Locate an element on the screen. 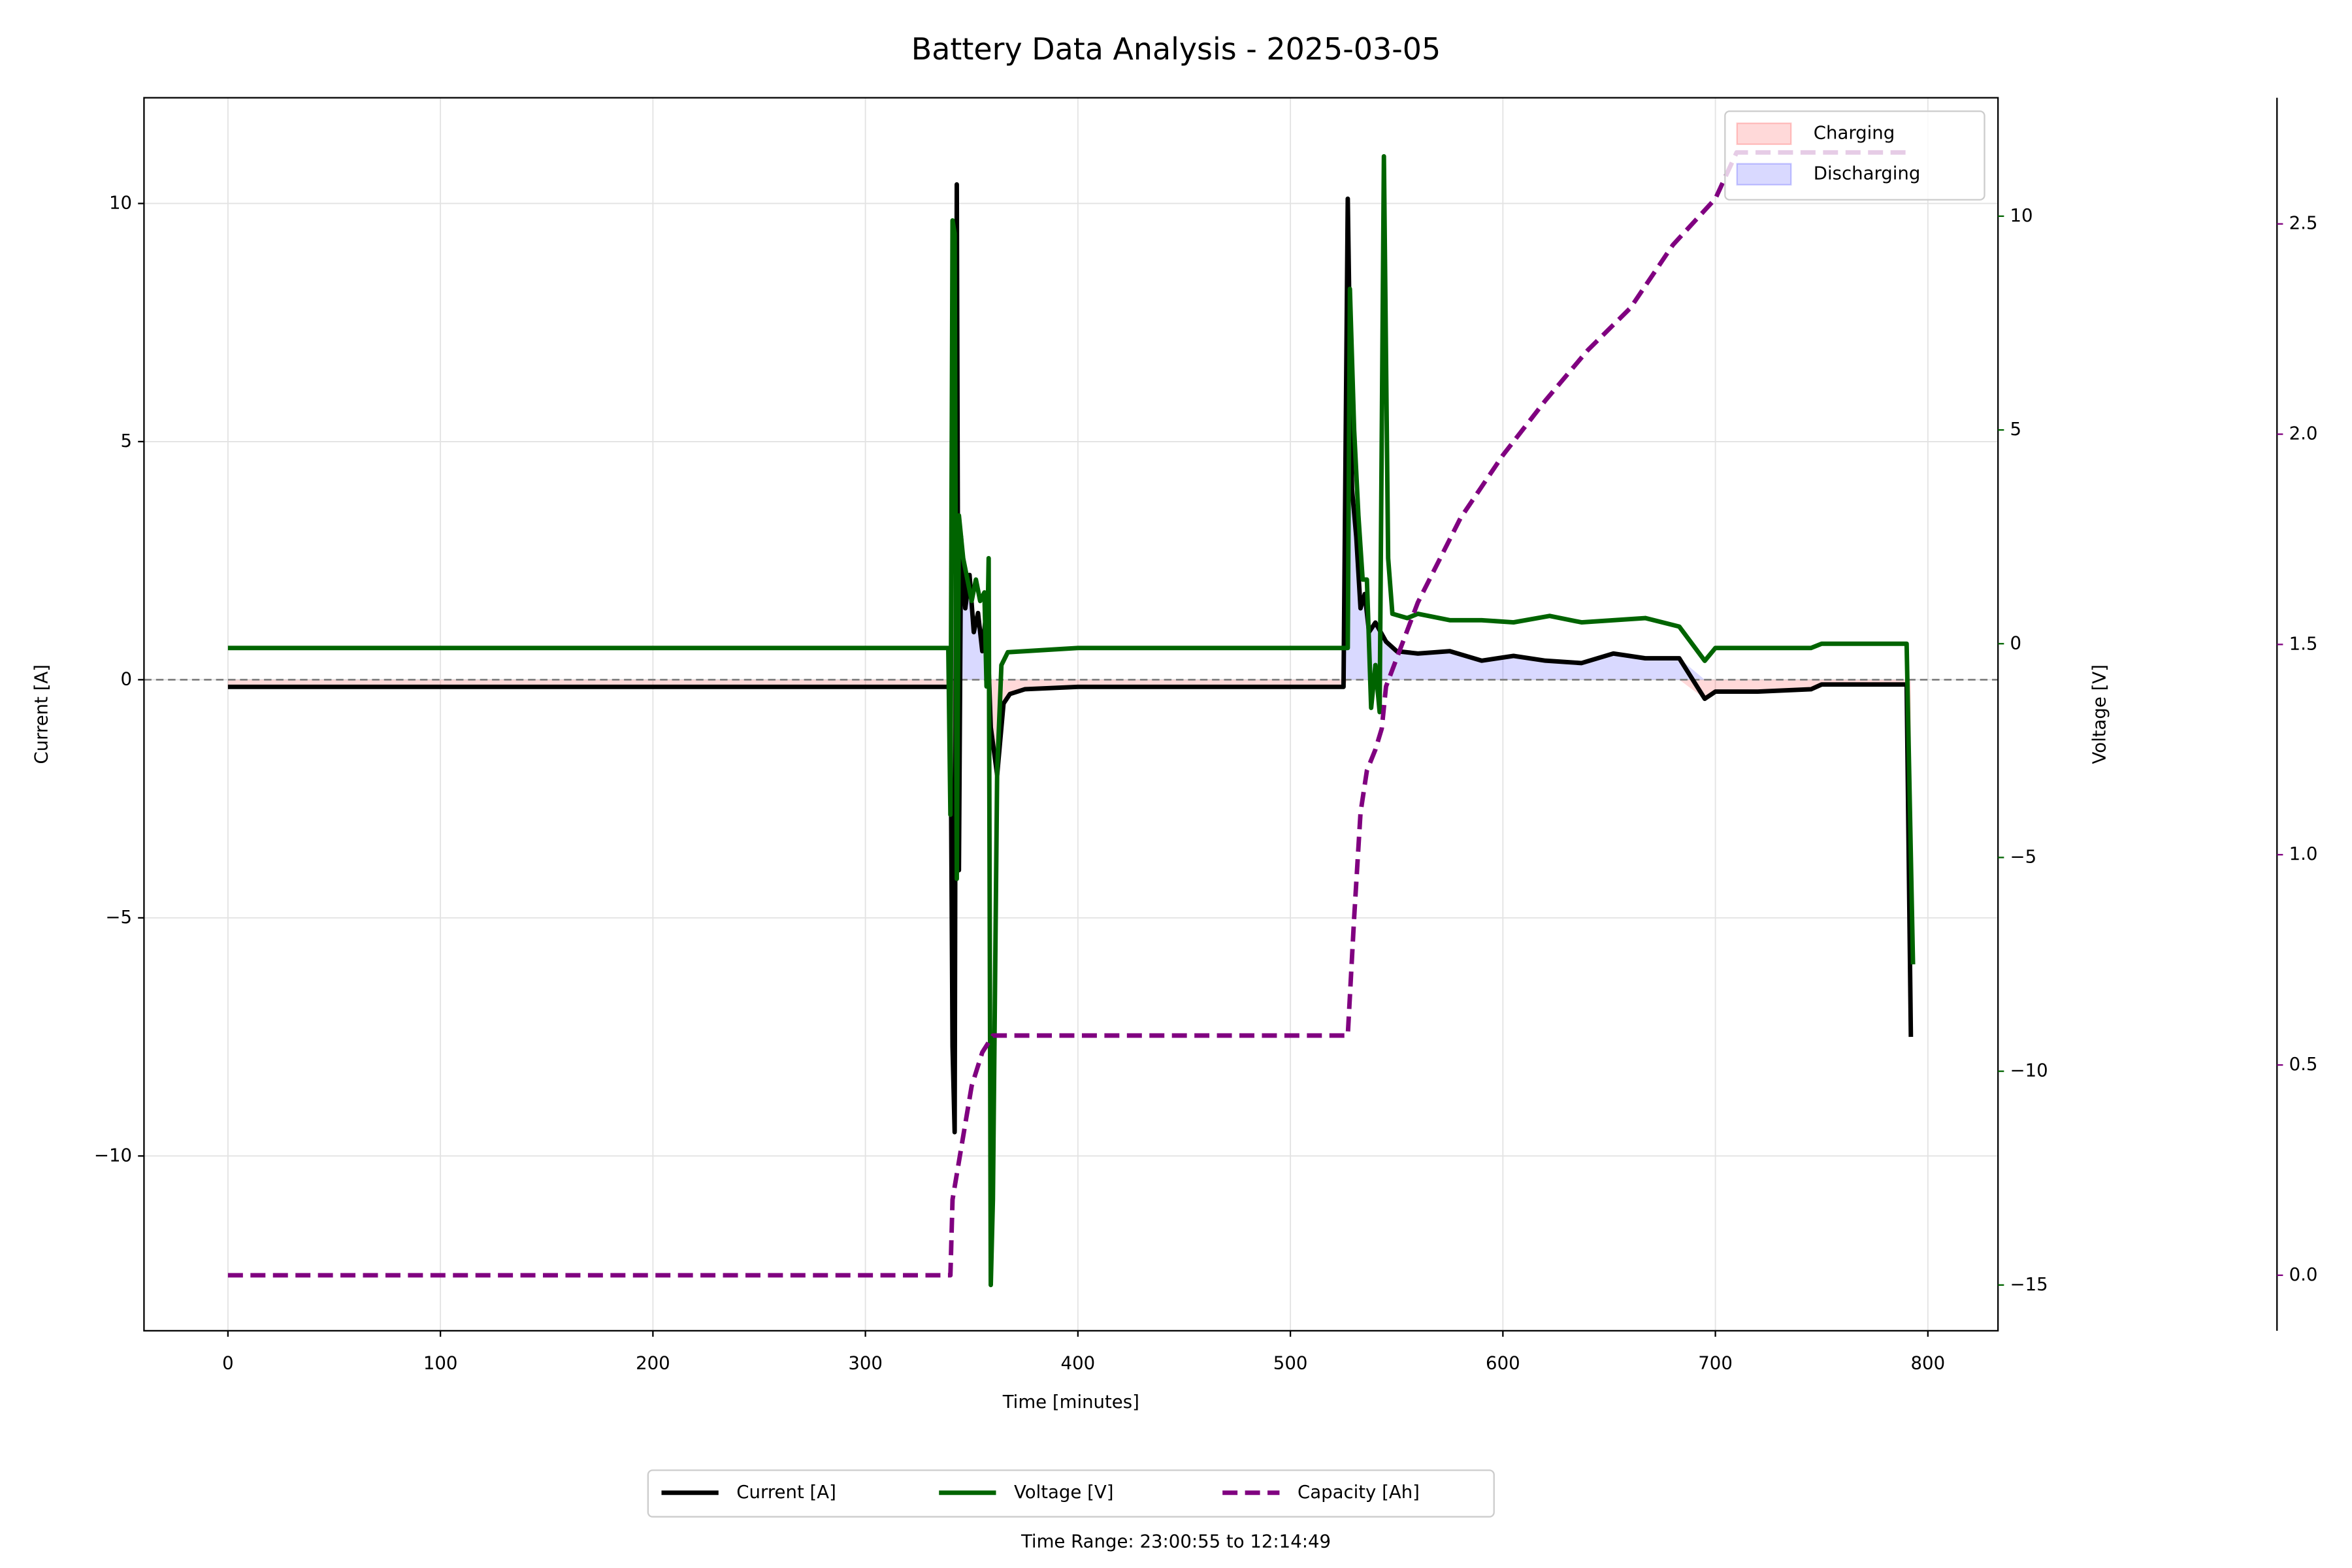 This screenshot has width=2352, height=1568. y-tick-label: −5 is located at coordinates (118, 917).